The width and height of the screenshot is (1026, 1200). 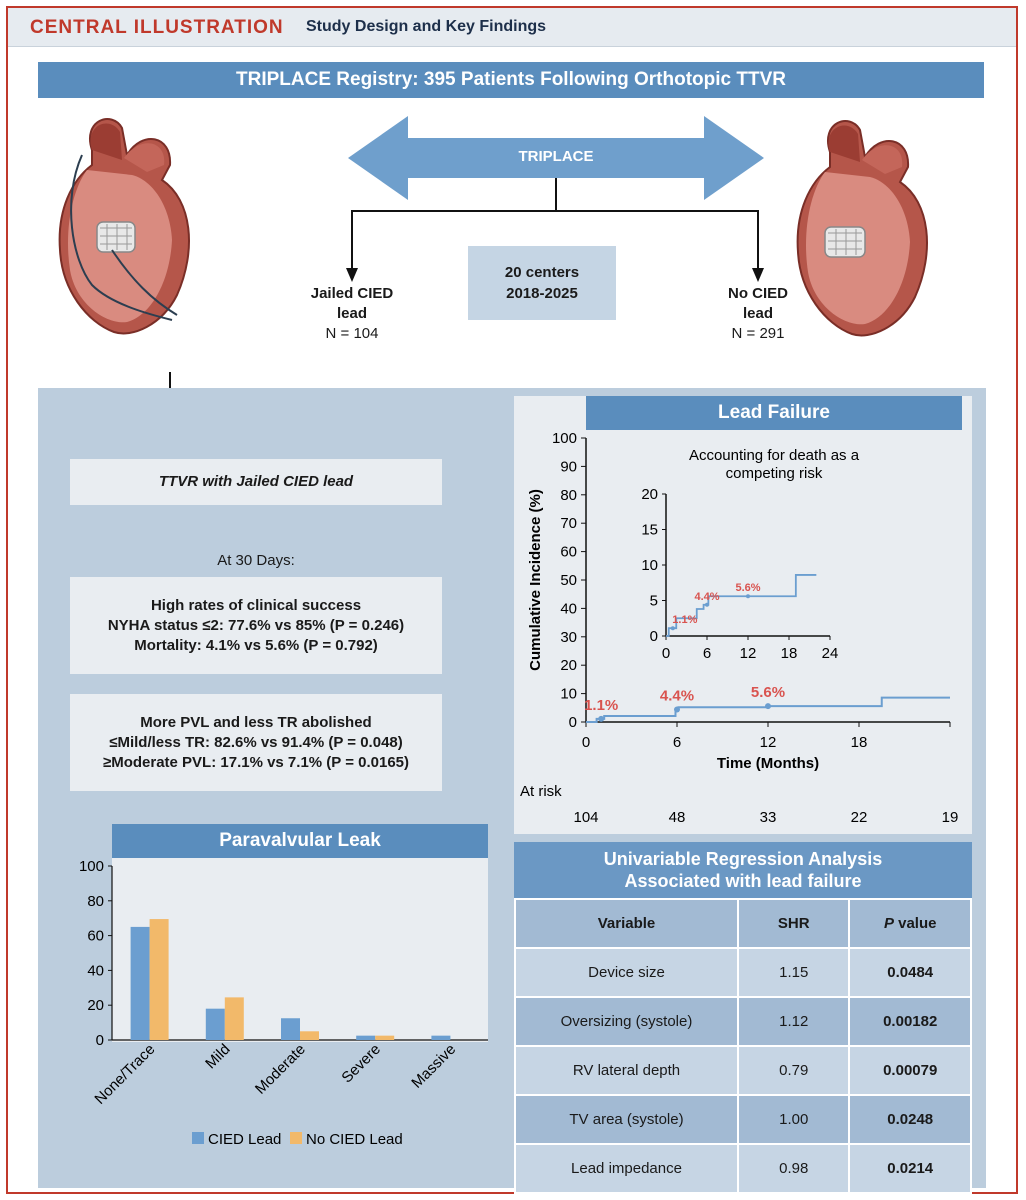 What do you see at coordinates (124, 226) in the screenshot?
I see `heart-left-icon` at bounding box center [124, 226].